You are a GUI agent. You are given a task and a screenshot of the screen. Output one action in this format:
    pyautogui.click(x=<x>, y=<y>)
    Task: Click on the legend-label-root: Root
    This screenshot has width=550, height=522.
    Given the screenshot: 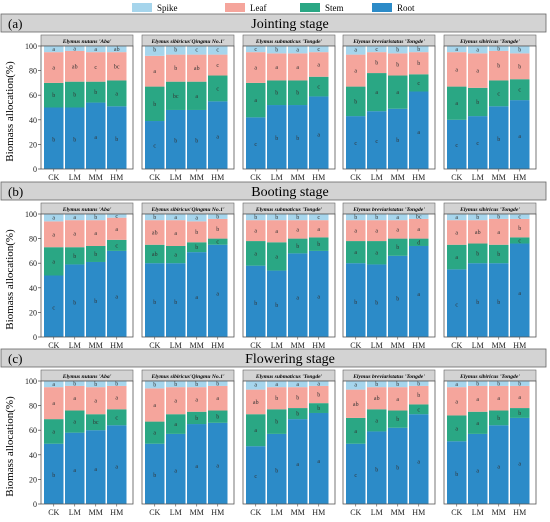 What is the action you would take?
    pyautogui.click(x=406, y=8)
    